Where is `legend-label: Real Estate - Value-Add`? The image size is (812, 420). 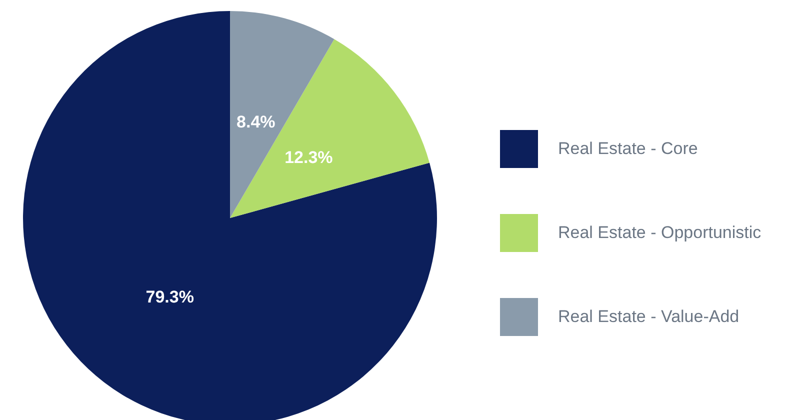 legend-label: Real Estate - Value-Add is located at coordinates (649, 317).